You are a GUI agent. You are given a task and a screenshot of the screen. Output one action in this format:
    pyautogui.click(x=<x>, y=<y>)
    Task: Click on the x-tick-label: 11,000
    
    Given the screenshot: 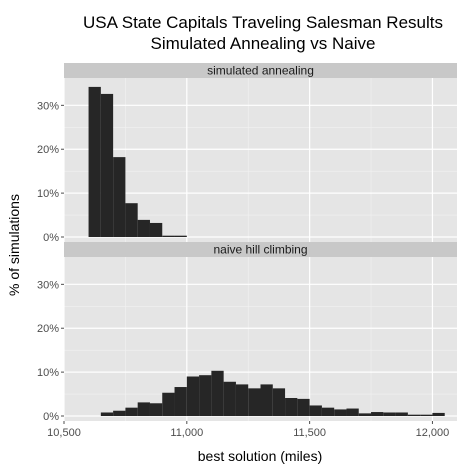 What is the action you would take?
    pyautogui.click(x=186, y=433)
    